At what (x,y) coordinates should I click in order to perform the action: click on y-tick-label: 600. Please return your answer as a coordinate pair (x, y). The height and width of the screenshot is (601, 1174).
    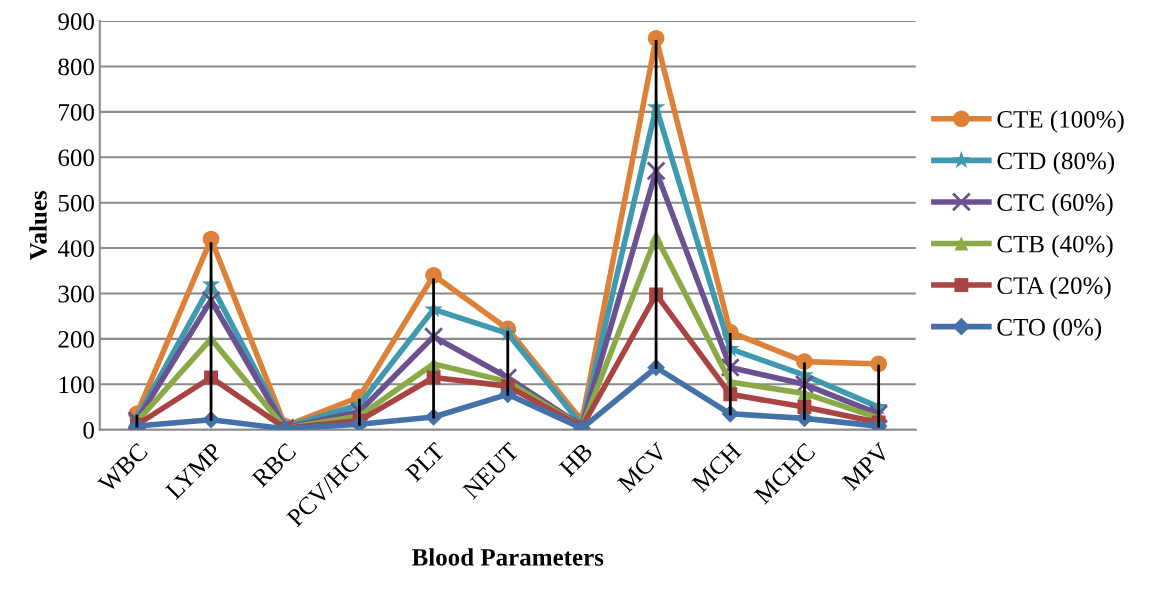
    Looking at the image, I should click on (76, 158).